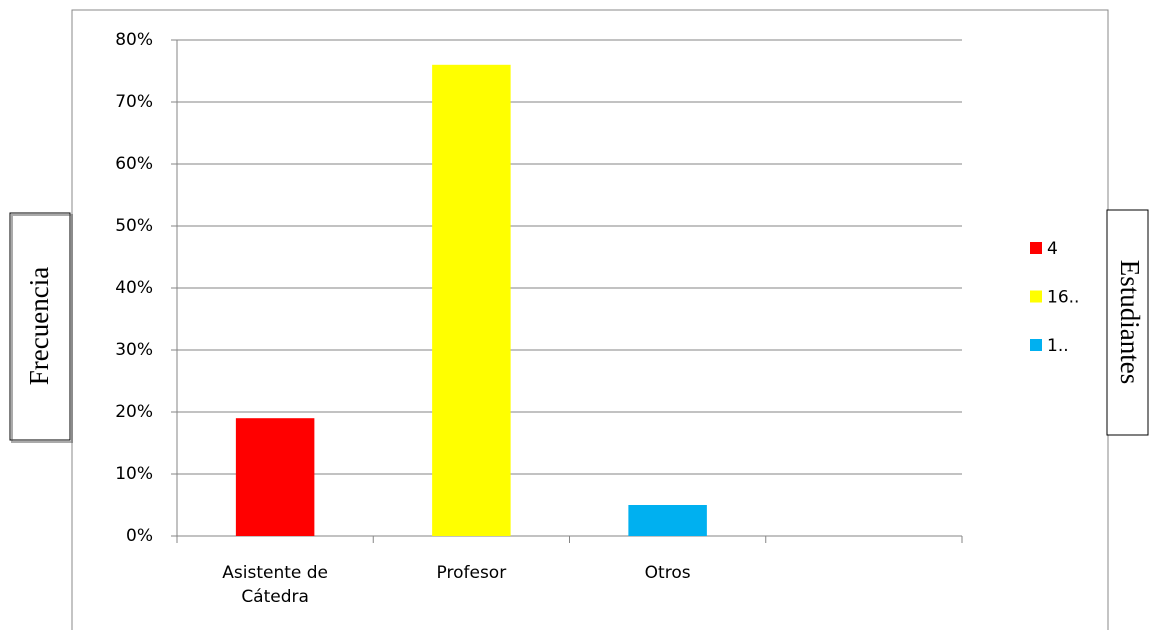 The image size is (1152, 630). I want to click on right-title-box, so click(1127, 322).